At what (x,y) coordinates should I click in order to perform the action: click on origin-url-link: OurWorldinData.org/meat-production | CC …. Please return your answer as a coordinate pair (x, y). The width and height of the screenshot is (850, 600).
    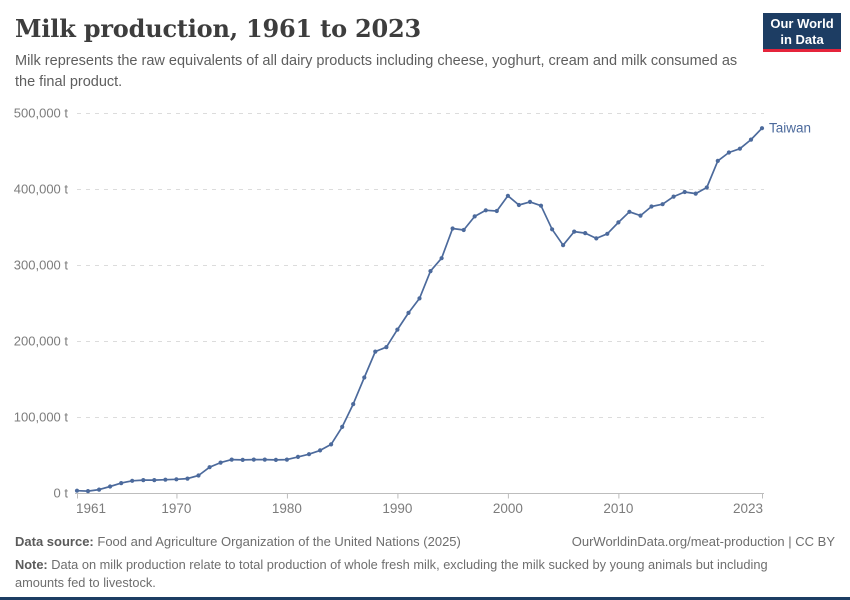
    Looking at the image, I should click on (703, 541).